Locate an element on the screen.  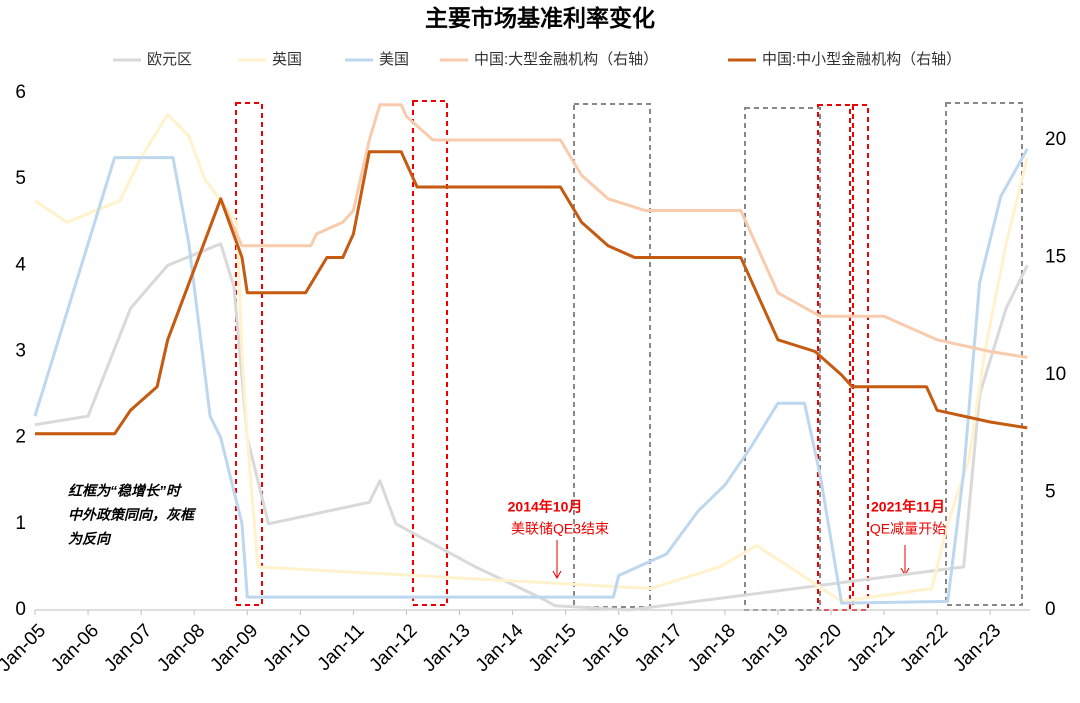
chart-title: 主要市场基准利率变化 is located at coordinates (540, 18).